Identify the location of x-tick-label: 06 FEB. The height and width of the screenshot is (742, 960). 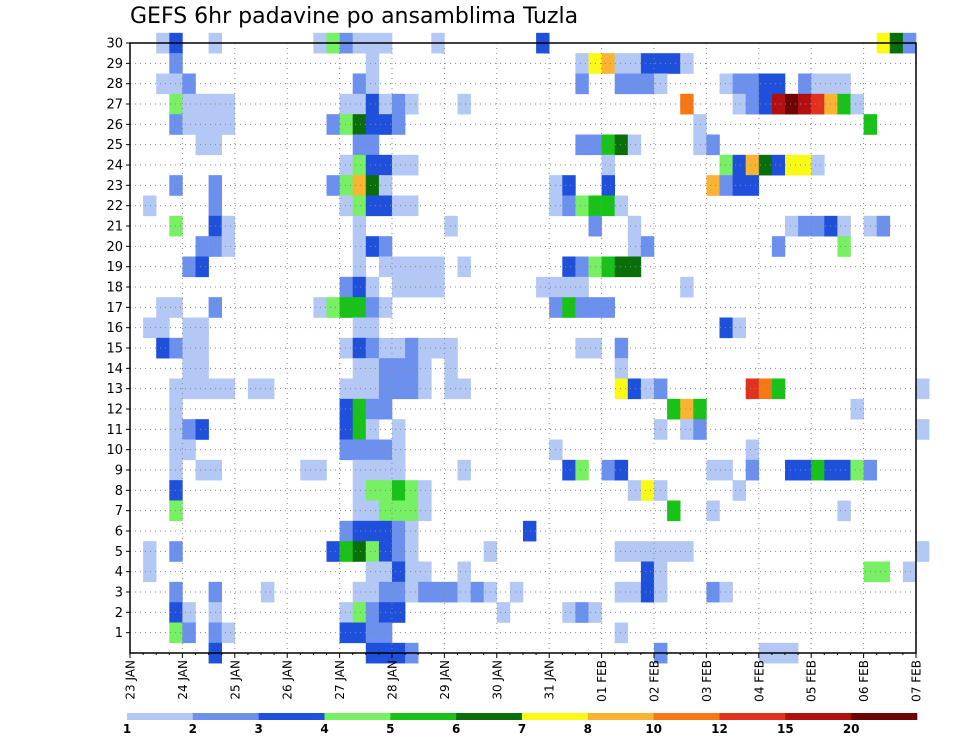
(864, 681).